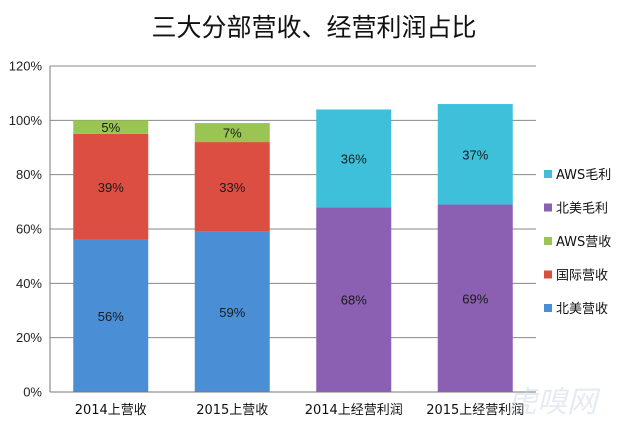  What do you see at coordinates (29, 174) in the screenshot?
I see `y-tick-label: 80%` at bounding box center [29, 174].